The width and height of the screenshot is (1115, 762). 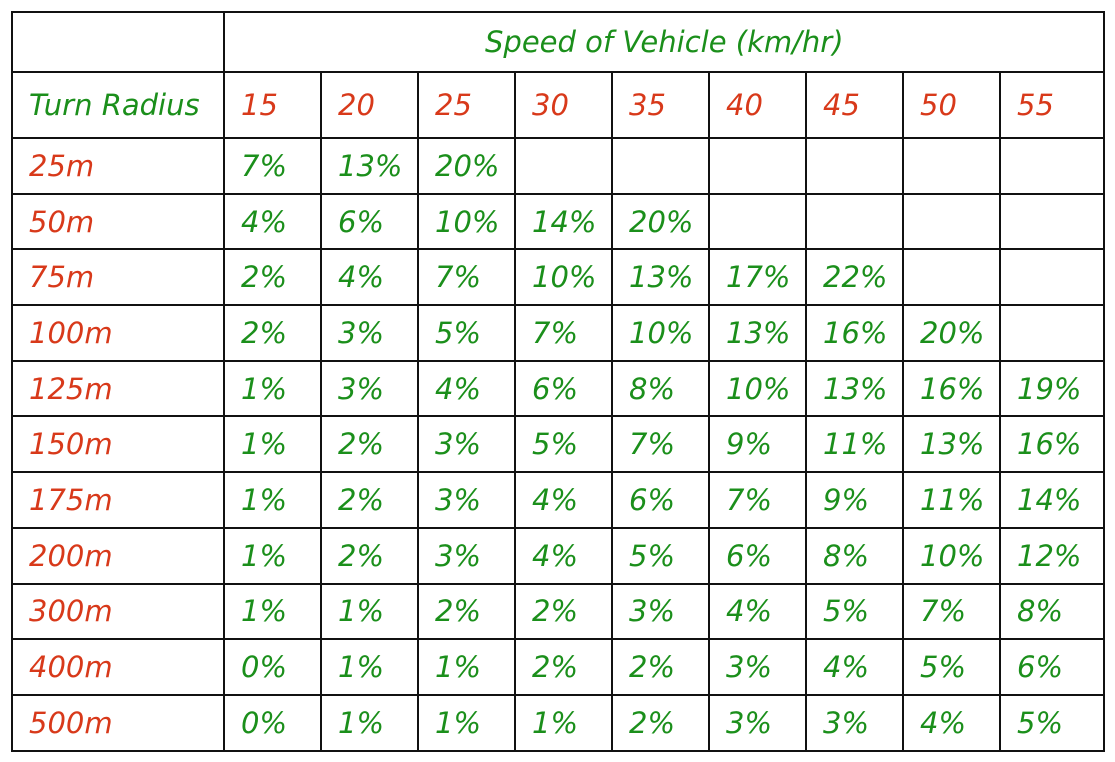 What do you see at coordinates (118, 388) in the screenshot?
I see `radius-label-cell: 125m` at bounding box center [118, 388].